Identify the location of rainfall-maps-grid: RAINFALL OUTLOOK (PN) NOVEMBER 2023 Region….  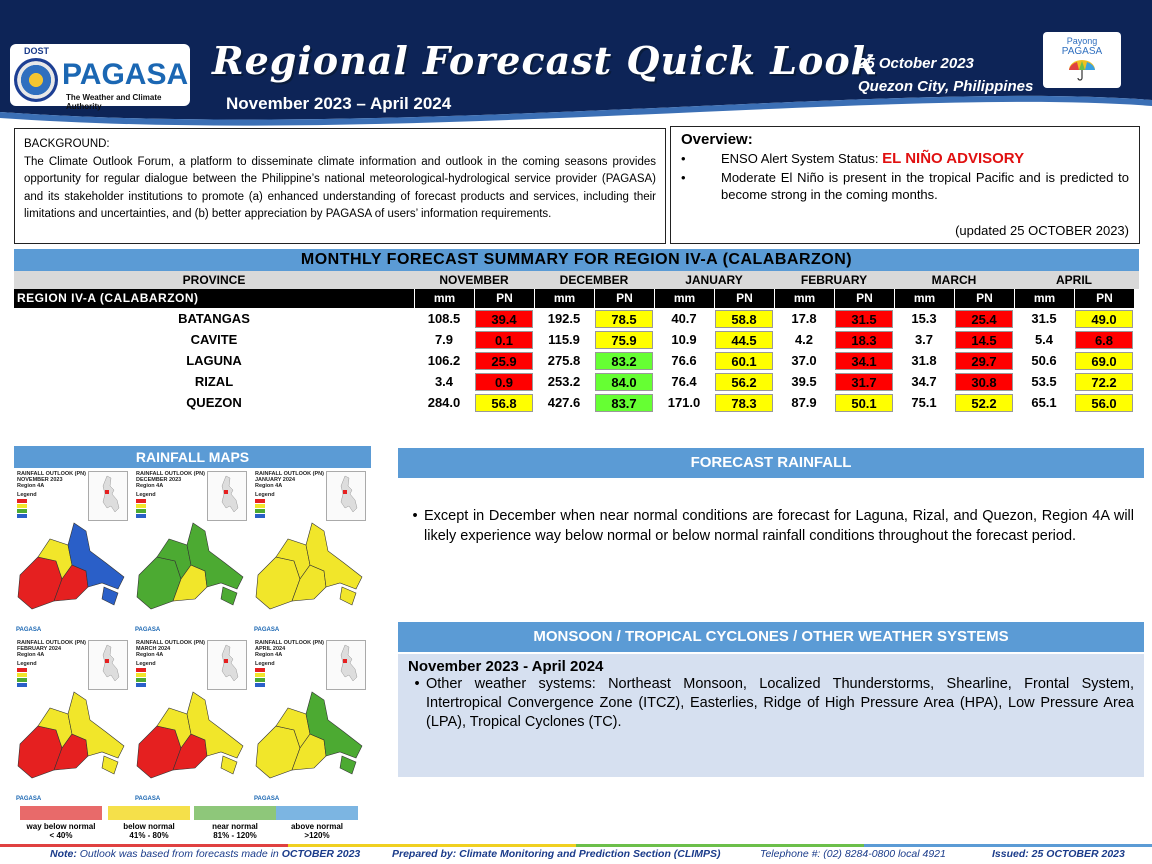
(192, 636).